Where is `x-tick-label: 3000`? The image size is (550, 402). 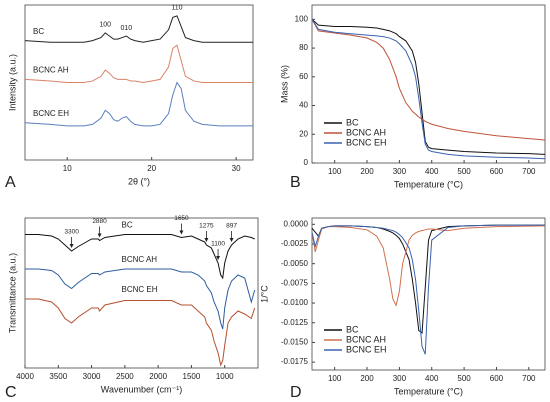 x-tick-label: 3000 is located at coordinates (92, 376).